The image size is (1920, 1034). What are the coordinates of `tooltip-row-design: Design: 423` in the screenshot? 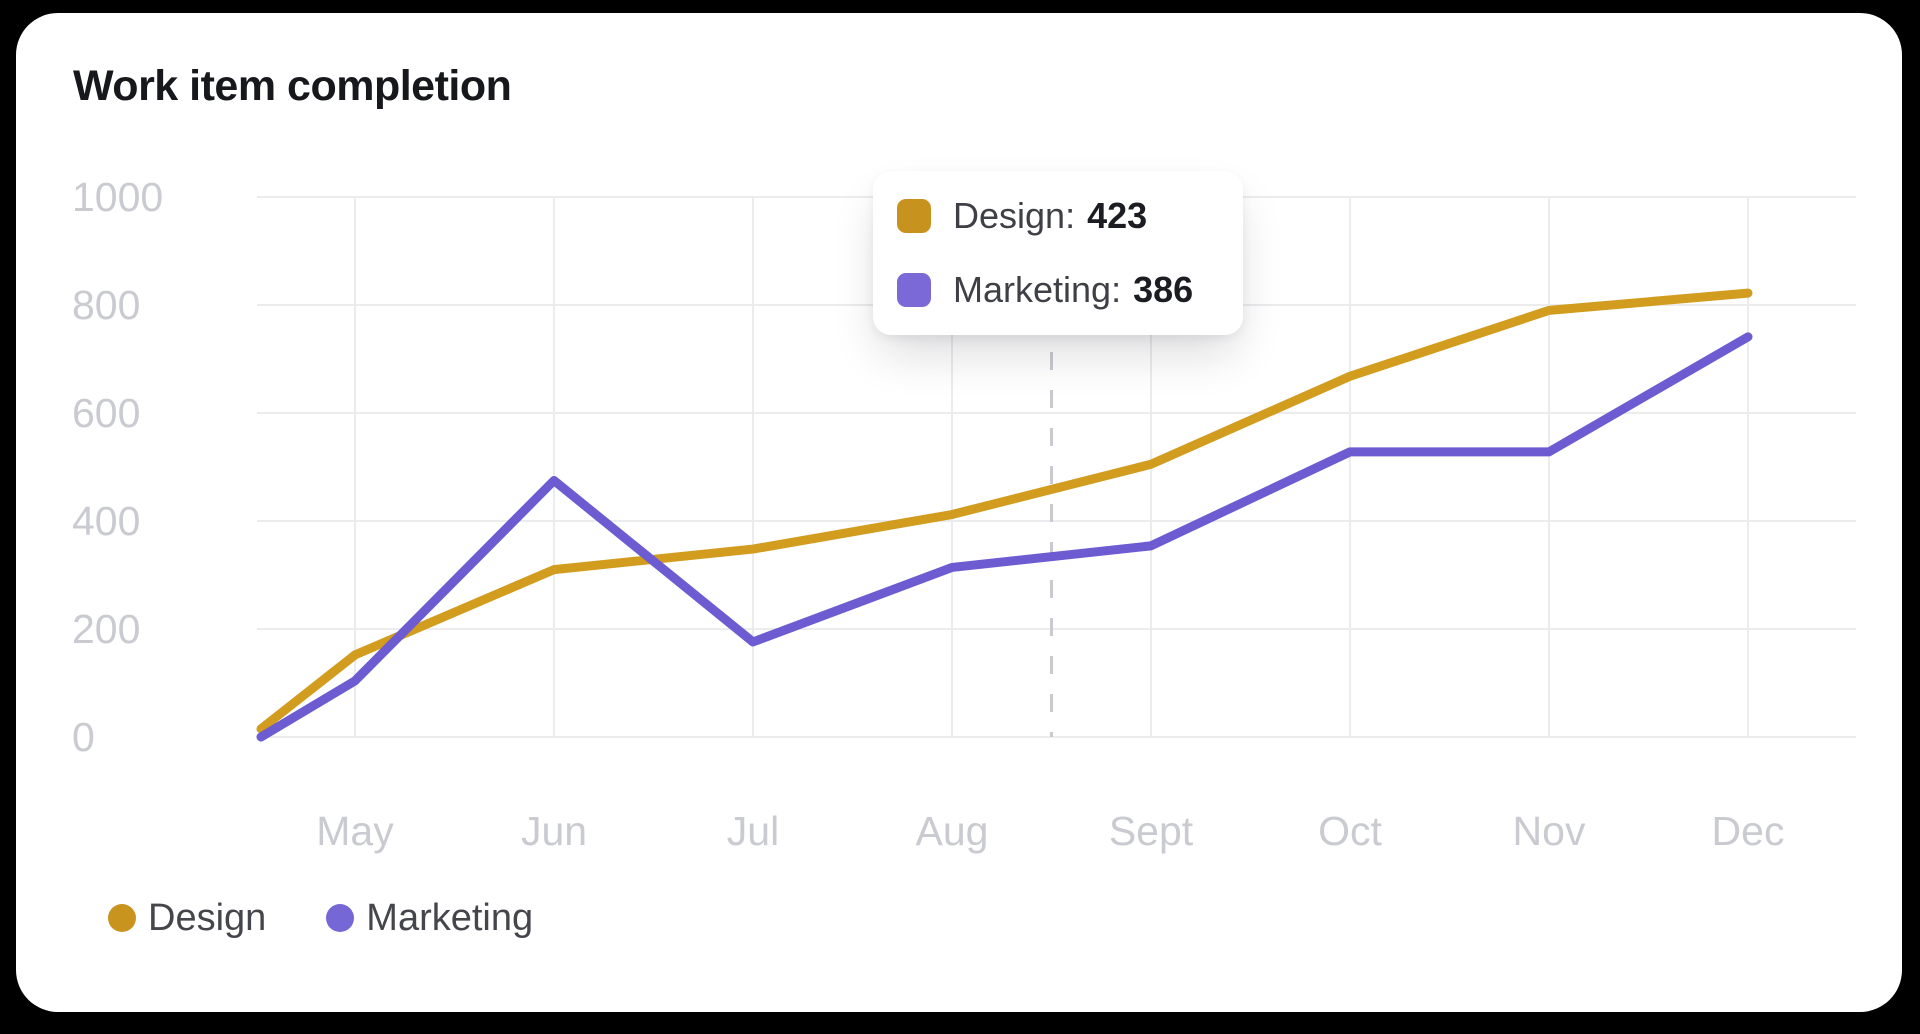 It's located at (1056, 216).